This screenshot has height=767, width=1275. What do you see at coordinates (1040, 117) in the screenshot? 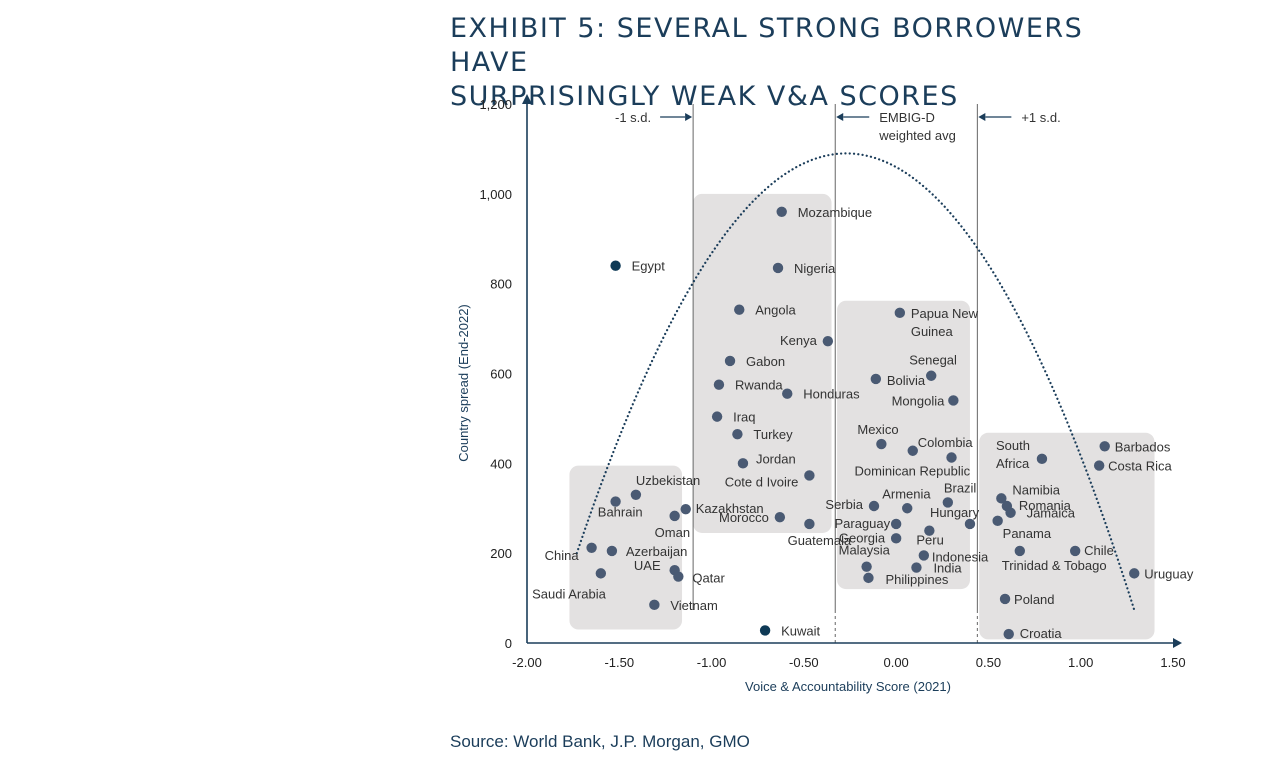
I see `plus-sd-label: +1 s.d.` at bounding box center [1040, 117].